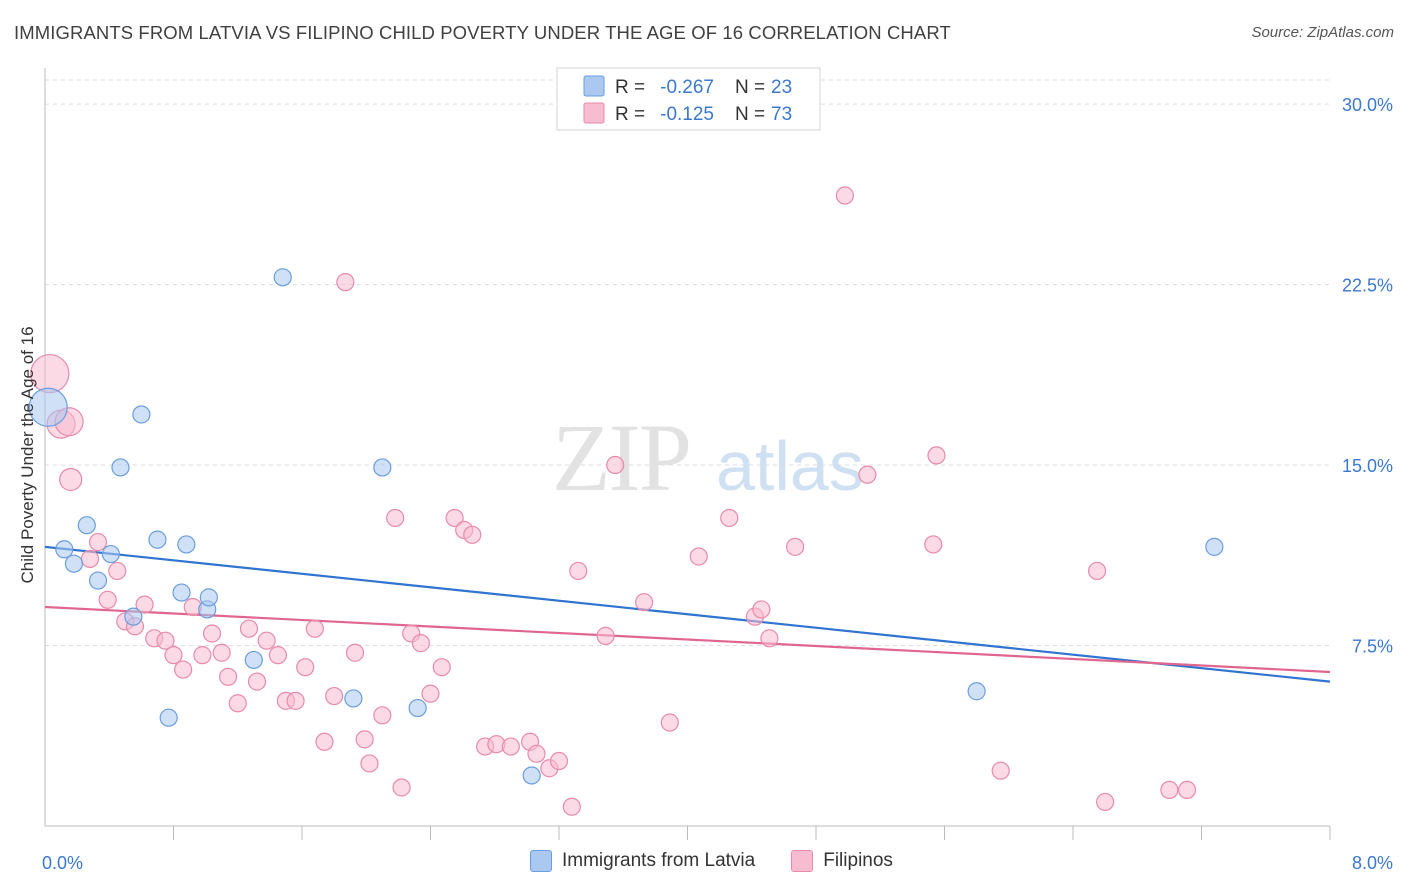 This screenshot has height=892, width=1406. I want to click on legend: Immigrants from Latvia Filipinos, so click(729, 861).